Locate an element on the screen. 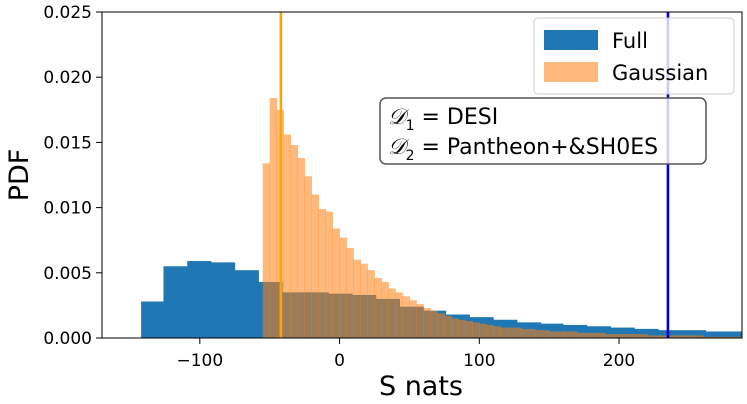 The height and width of the screenshot is (404, 747). annotation-frame is located at coordinates (543, 131).